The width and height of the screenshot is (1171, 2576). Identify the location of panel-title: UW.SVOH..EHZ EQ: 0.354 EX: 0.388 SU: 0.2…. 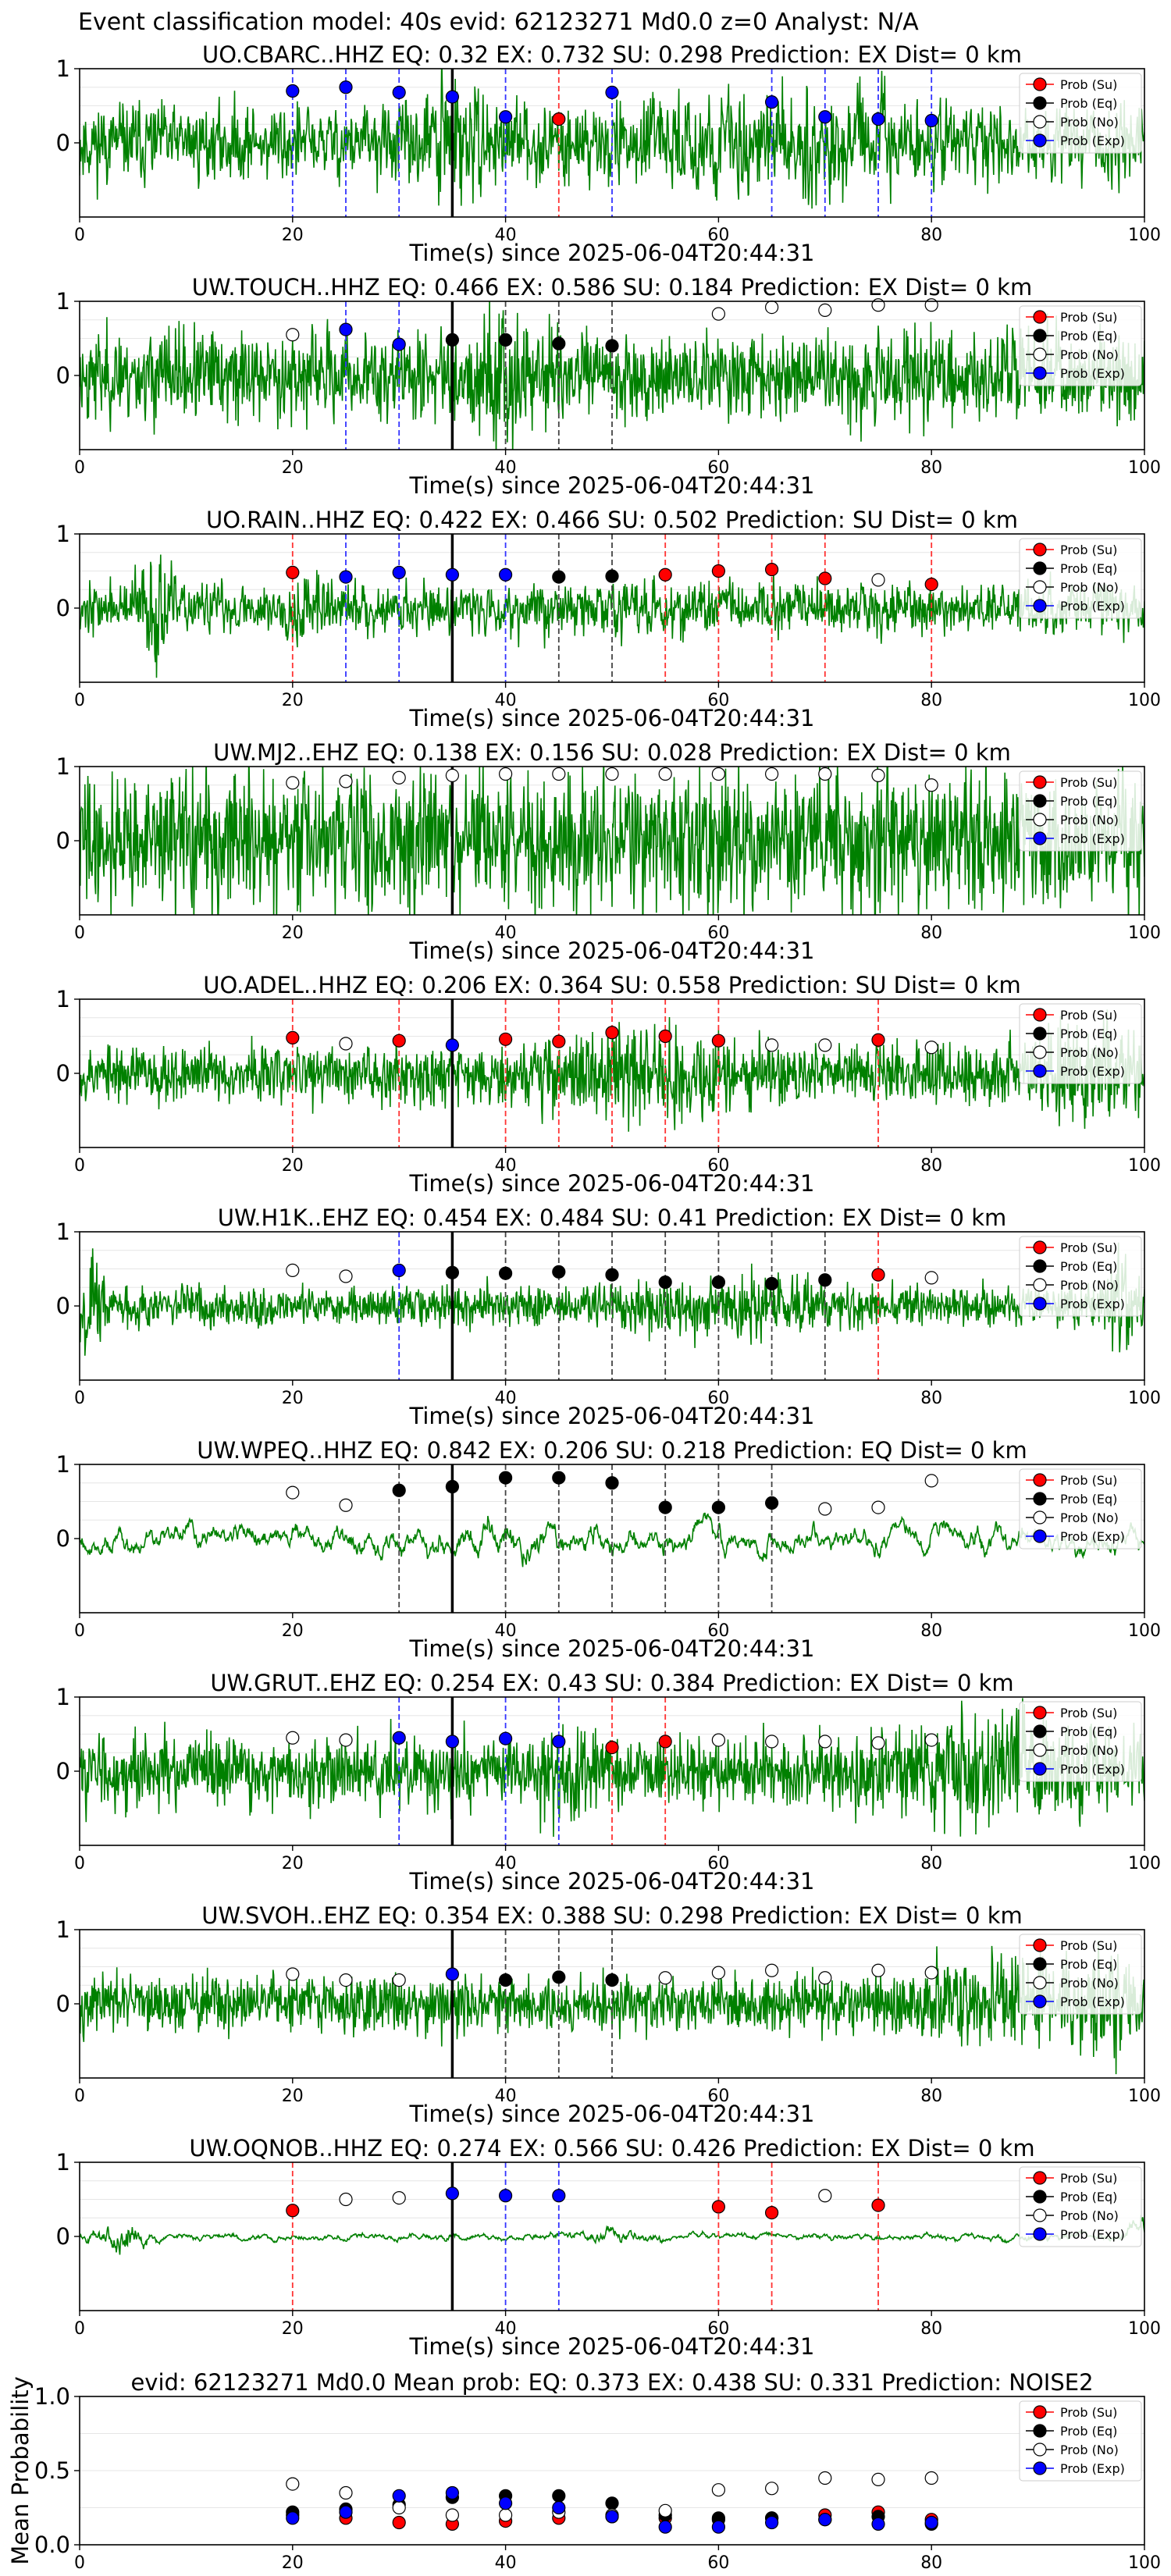
(612, 1916).